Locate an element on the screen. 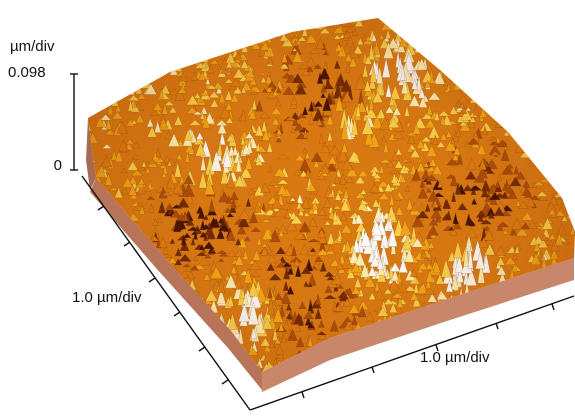  z-axis is located at coordinates (74, 122).